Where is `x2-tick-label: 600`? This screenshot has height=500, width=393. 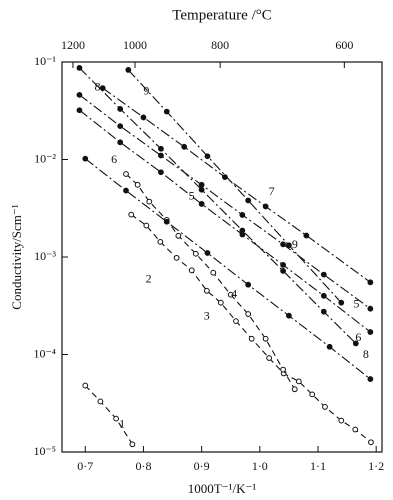 x2-tick-label: 600 is located at coordinates (344, 45).